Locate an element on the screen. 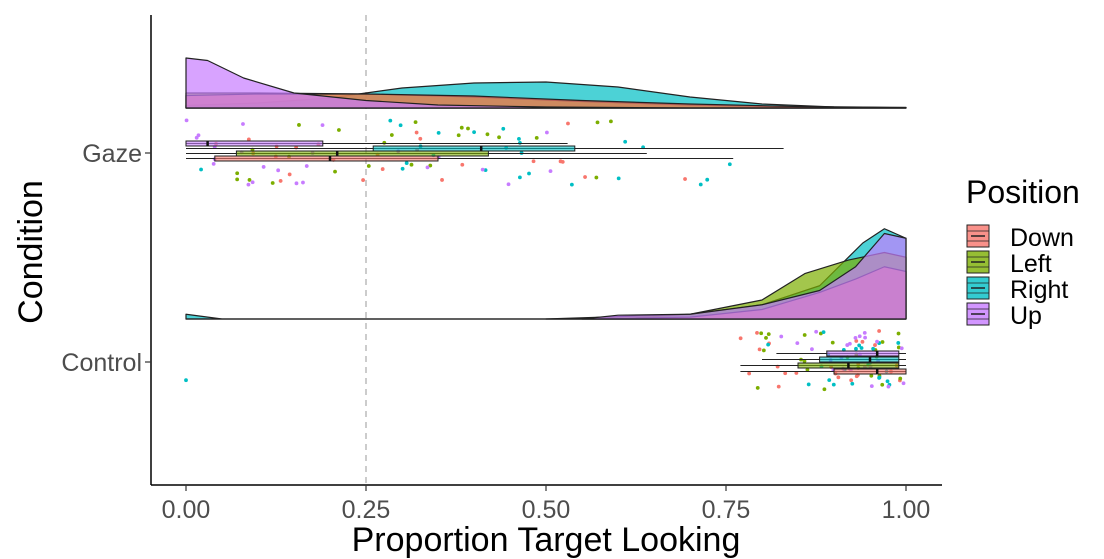 The image size is (1104, 559). legend-title: Position is located at coordinates (1023, 192).